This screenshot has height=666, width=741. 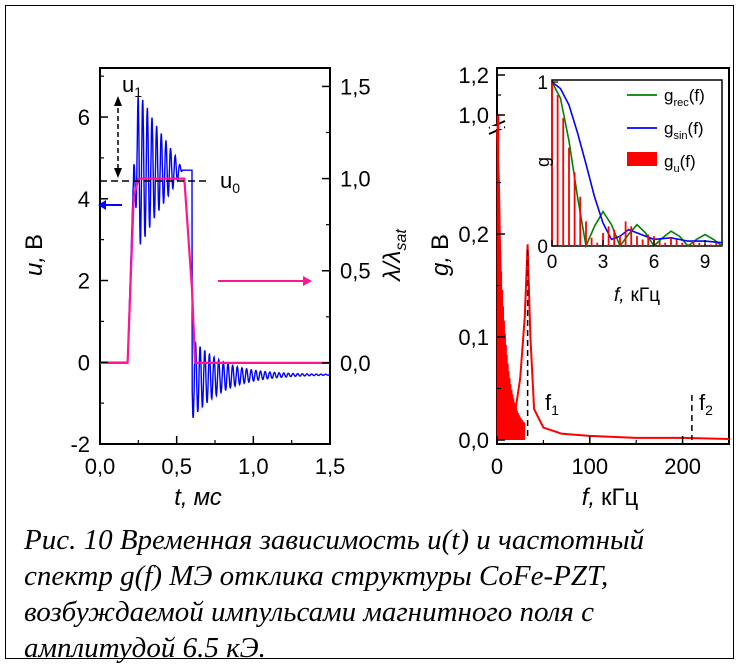 I want to click on inset-legend: grec(f) gsin(f) gu(f), so click(x=666, y=130).